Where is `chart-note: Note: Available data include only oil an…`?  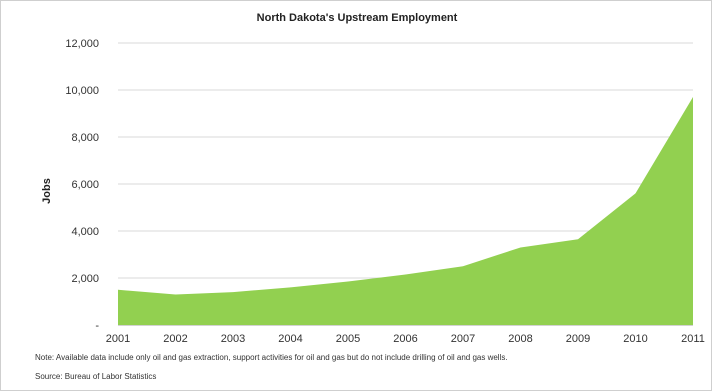
chart-note: Note: Available data include only oil an… is located at coordinates (271, 357).